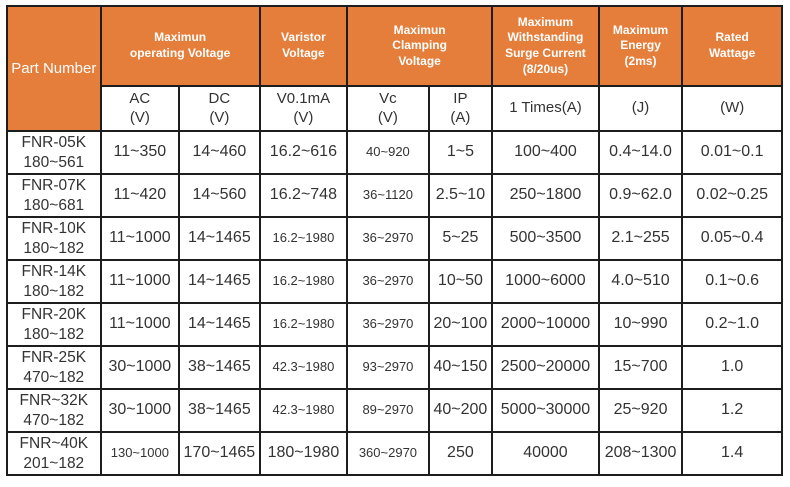 The image size is (790, 487). What do you see at coordinates (180, 46) in the screenshot?
I see `header-group-operating-voltage: Maximun operating Voltage` at bounding box center [180, 46].